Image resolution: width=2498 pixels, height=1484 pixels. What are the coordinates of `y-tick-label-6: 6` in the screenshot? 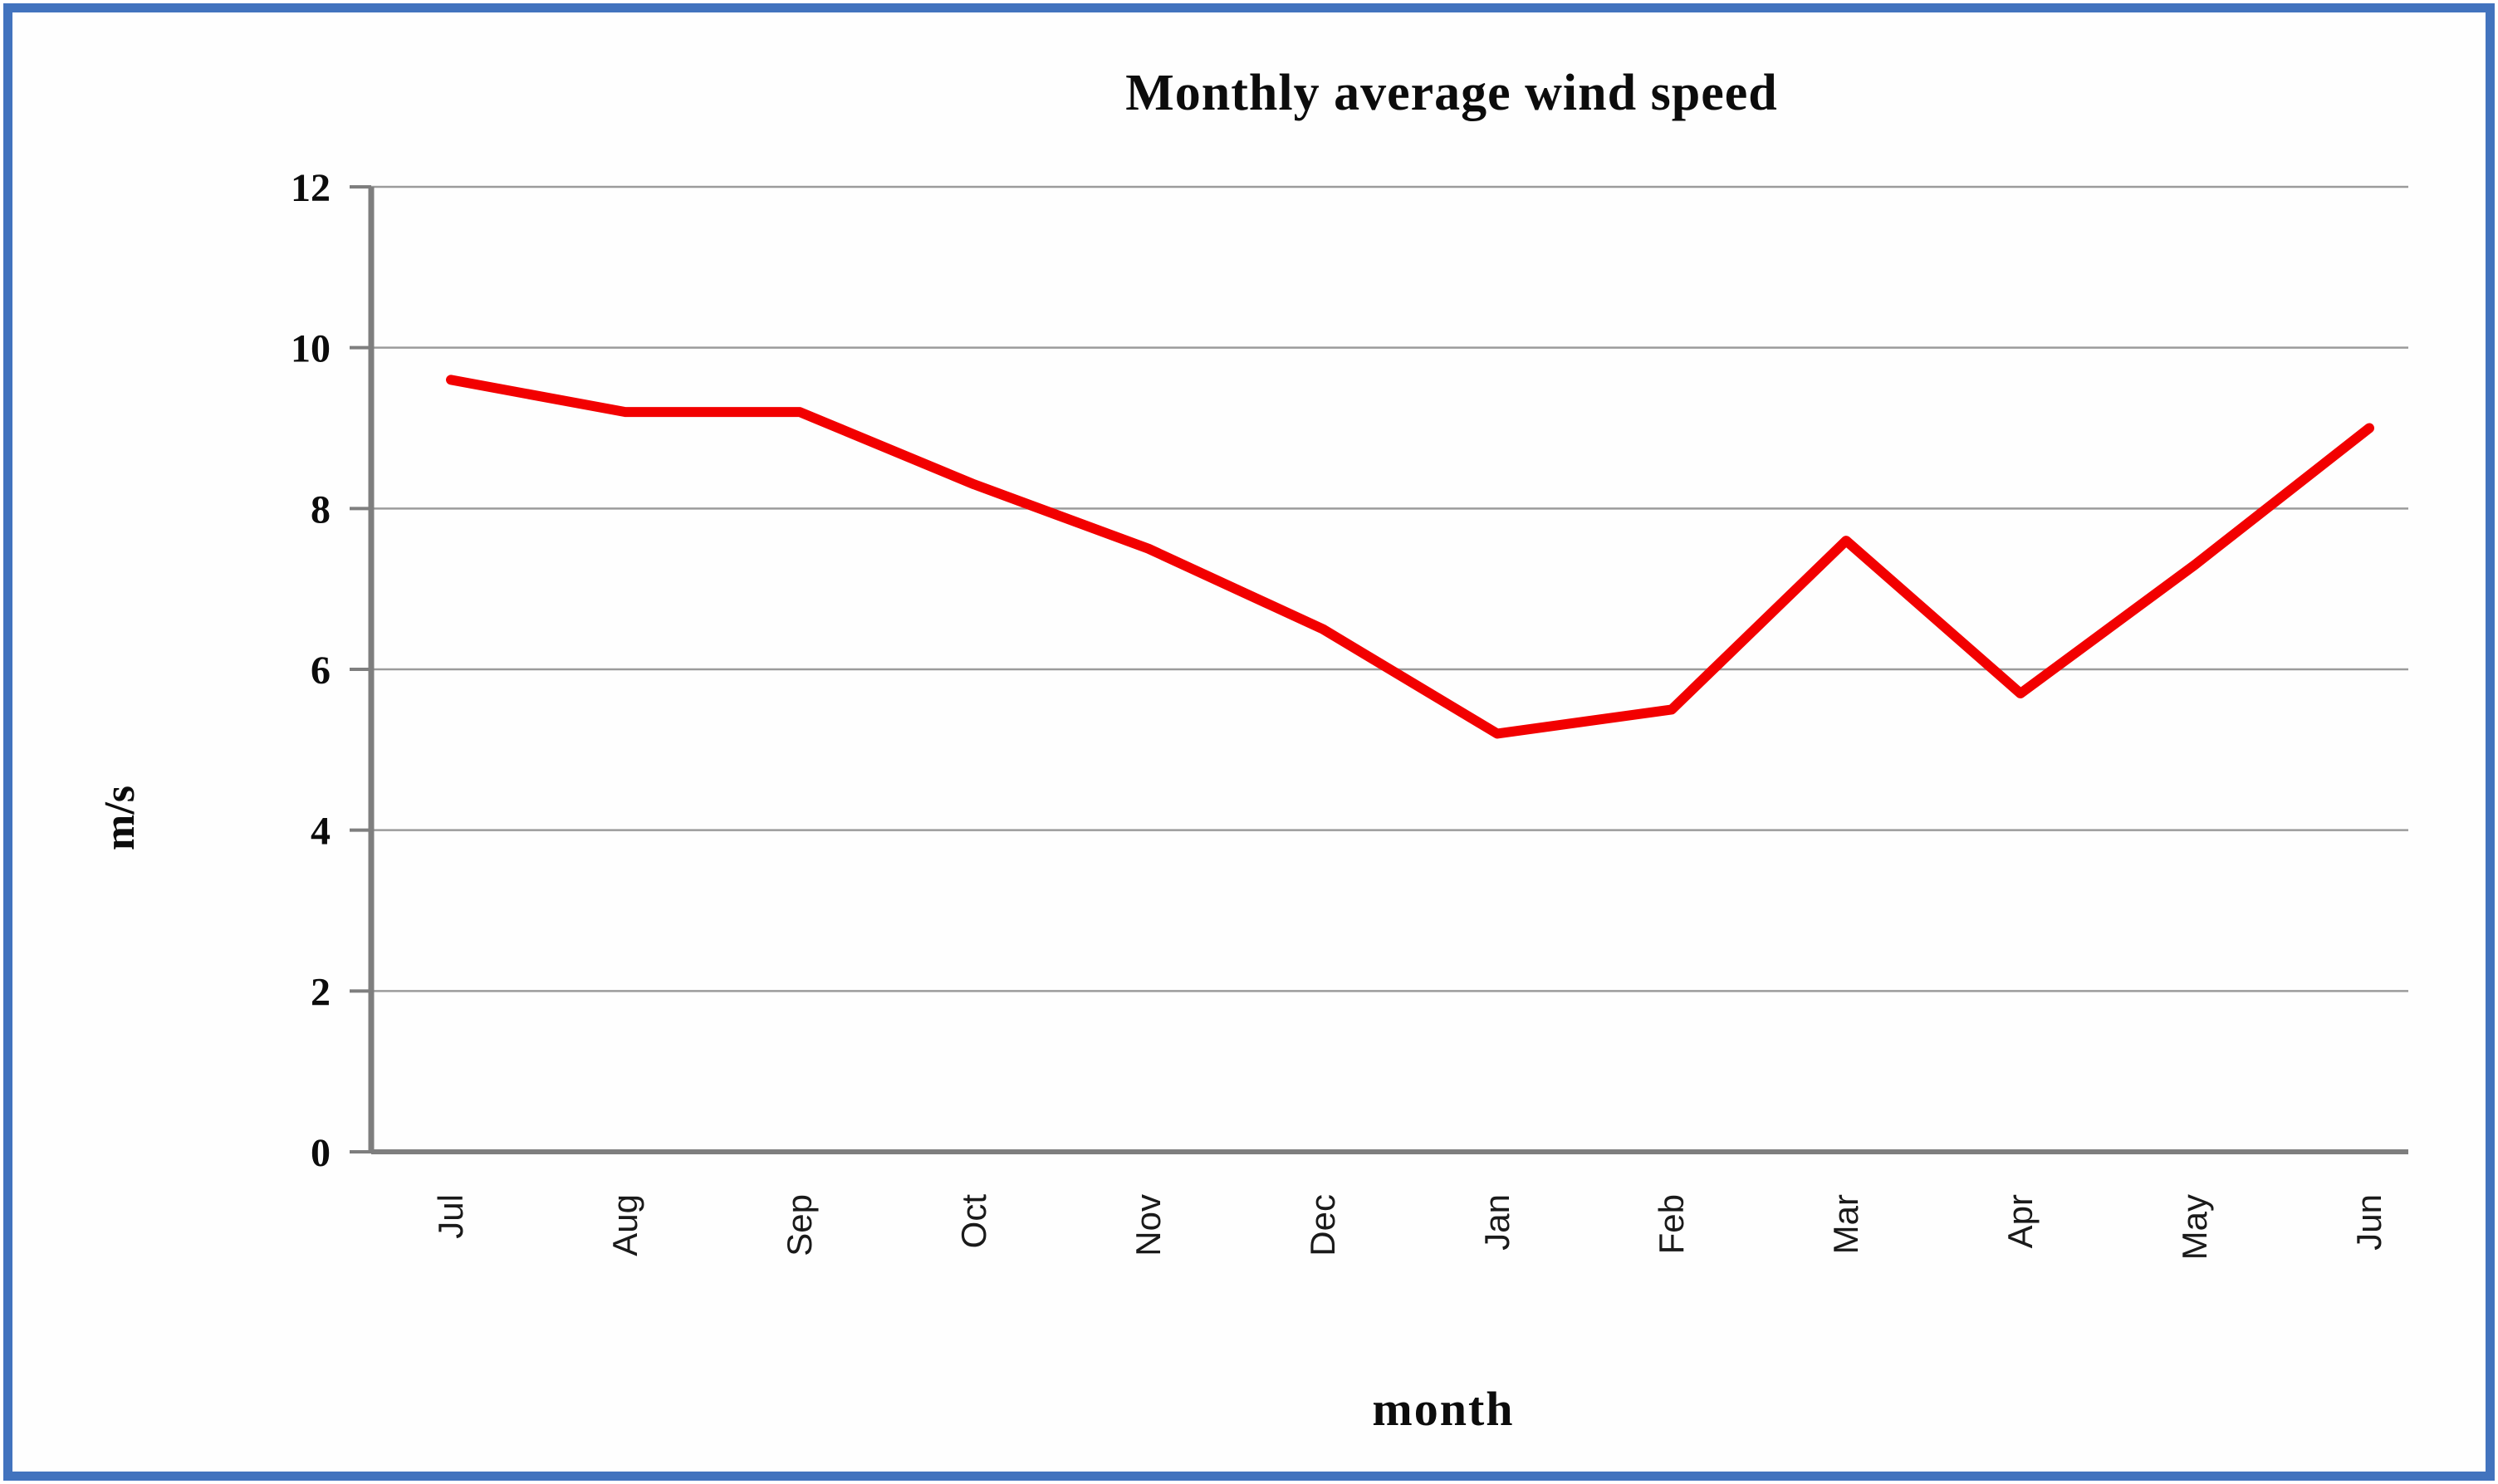 It's located at (321, 671).